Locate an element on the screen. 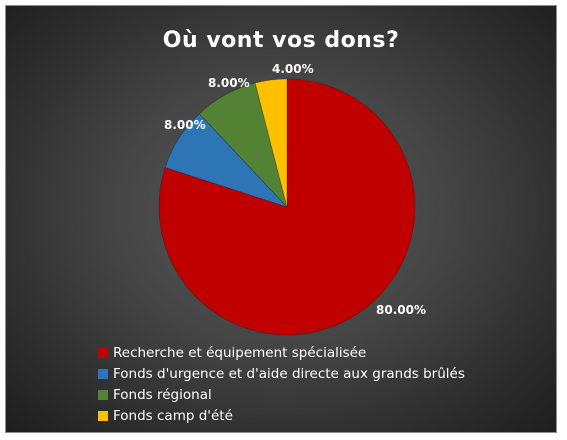  legend-label: Fonds camp d'été is located at coordinates (173, 415).